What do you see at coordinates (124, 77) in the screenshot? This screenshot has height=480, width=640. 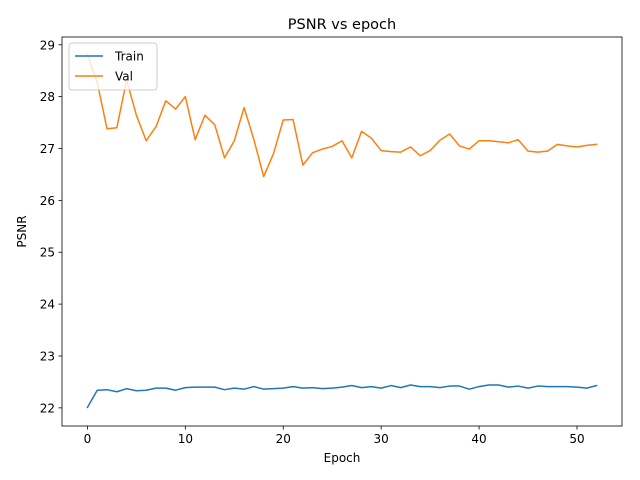 I see `legend-label-val: Val` at bounding box center [124, 77].